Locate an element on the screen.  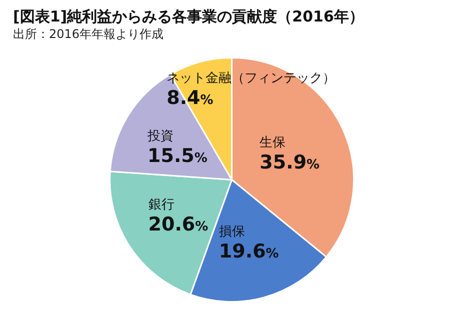
data-label: 15.5% is located at coordinates (177, 155).